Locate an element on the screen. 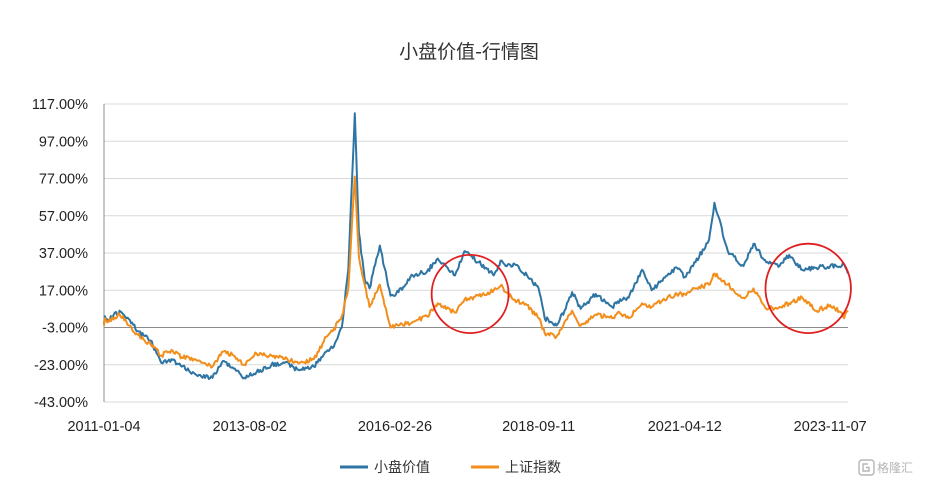 The image size is (939, 485). y-tick-label: 57.00% is located at coordinates (63, 217).